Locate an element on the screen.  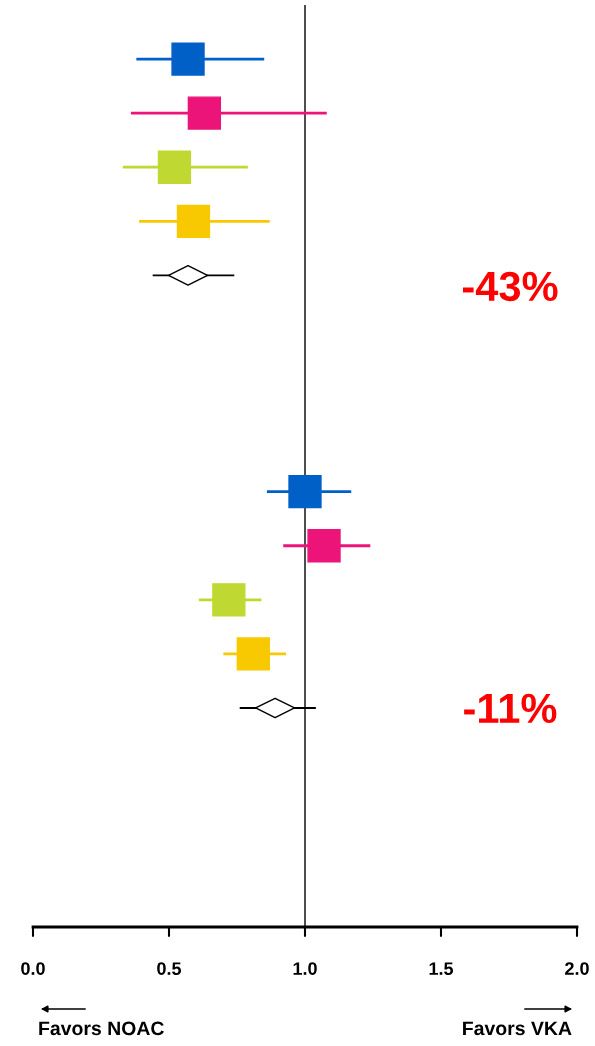
annotation: -11% is located at coordinates (510, 708).